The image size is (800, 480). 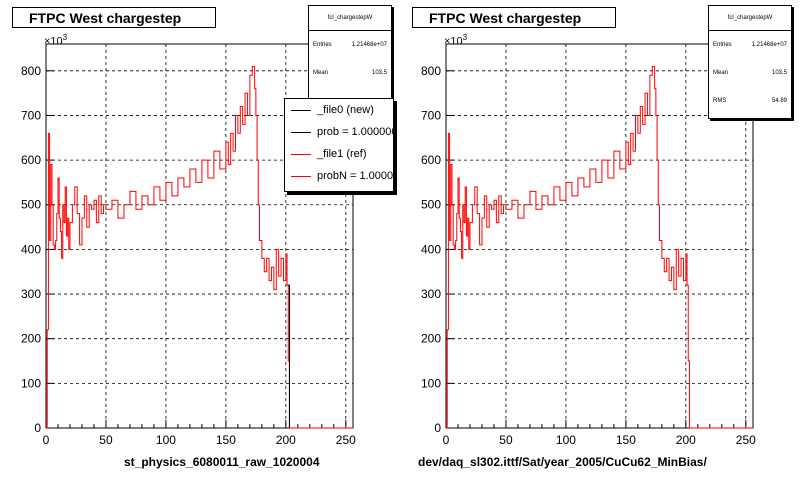 What do you see at coordinates (456, 40) in the screenshot?
I see `right-y-multiplier: ×10³` at bounding box center [456, 40].